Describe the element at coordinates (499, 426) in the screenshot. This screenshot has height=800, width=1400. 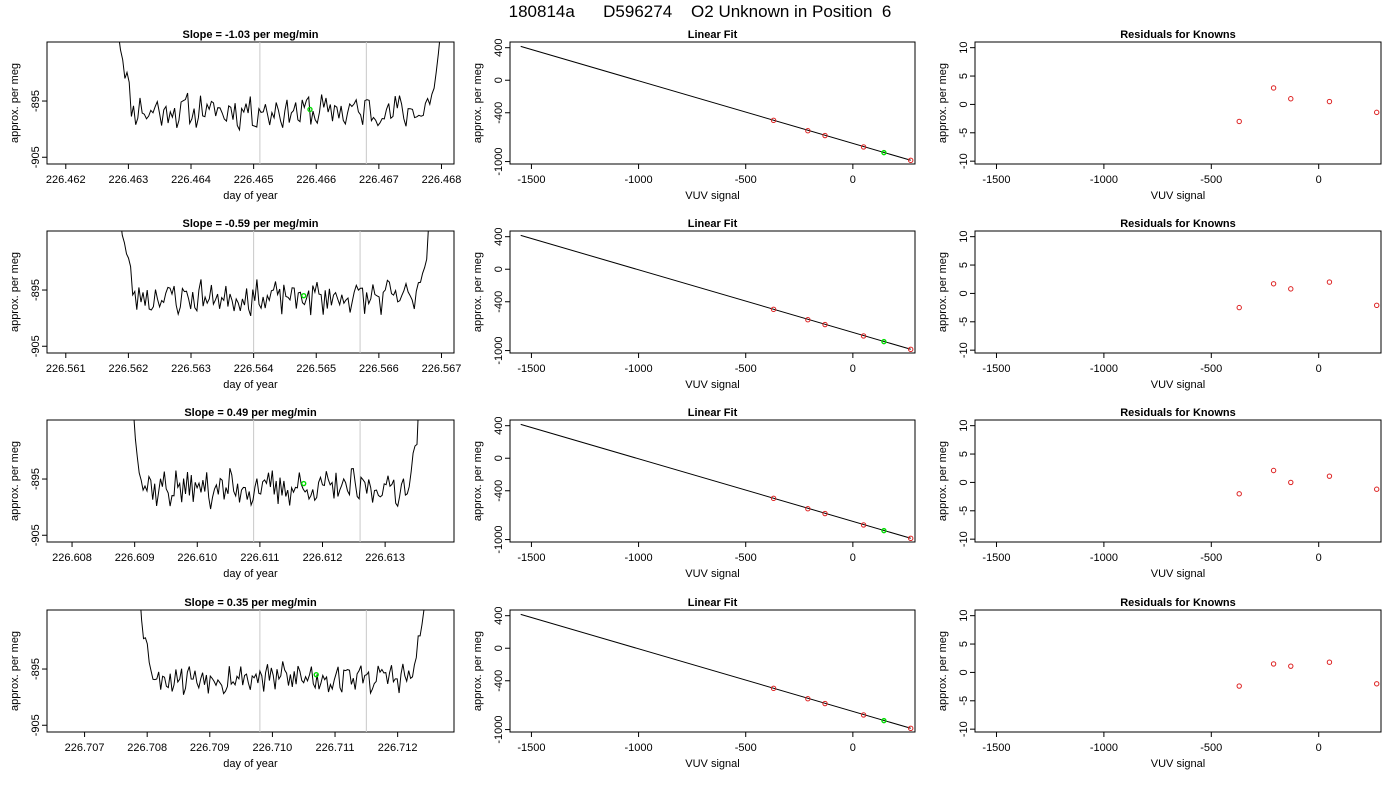
I see `y-tick-label: 400` at that location.